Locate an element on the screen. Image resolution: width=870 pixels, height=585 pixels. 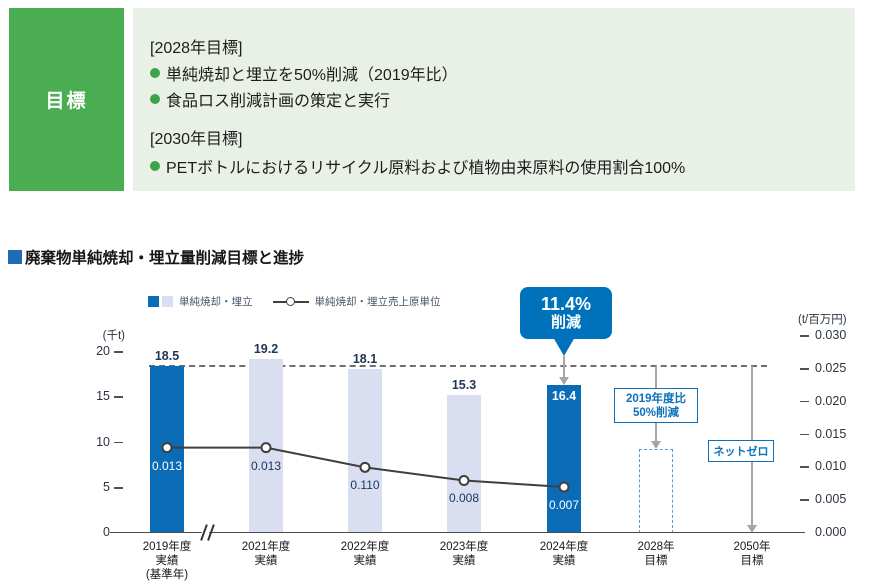
line-point-label: 0.110 is located at coordinates (365, 485).